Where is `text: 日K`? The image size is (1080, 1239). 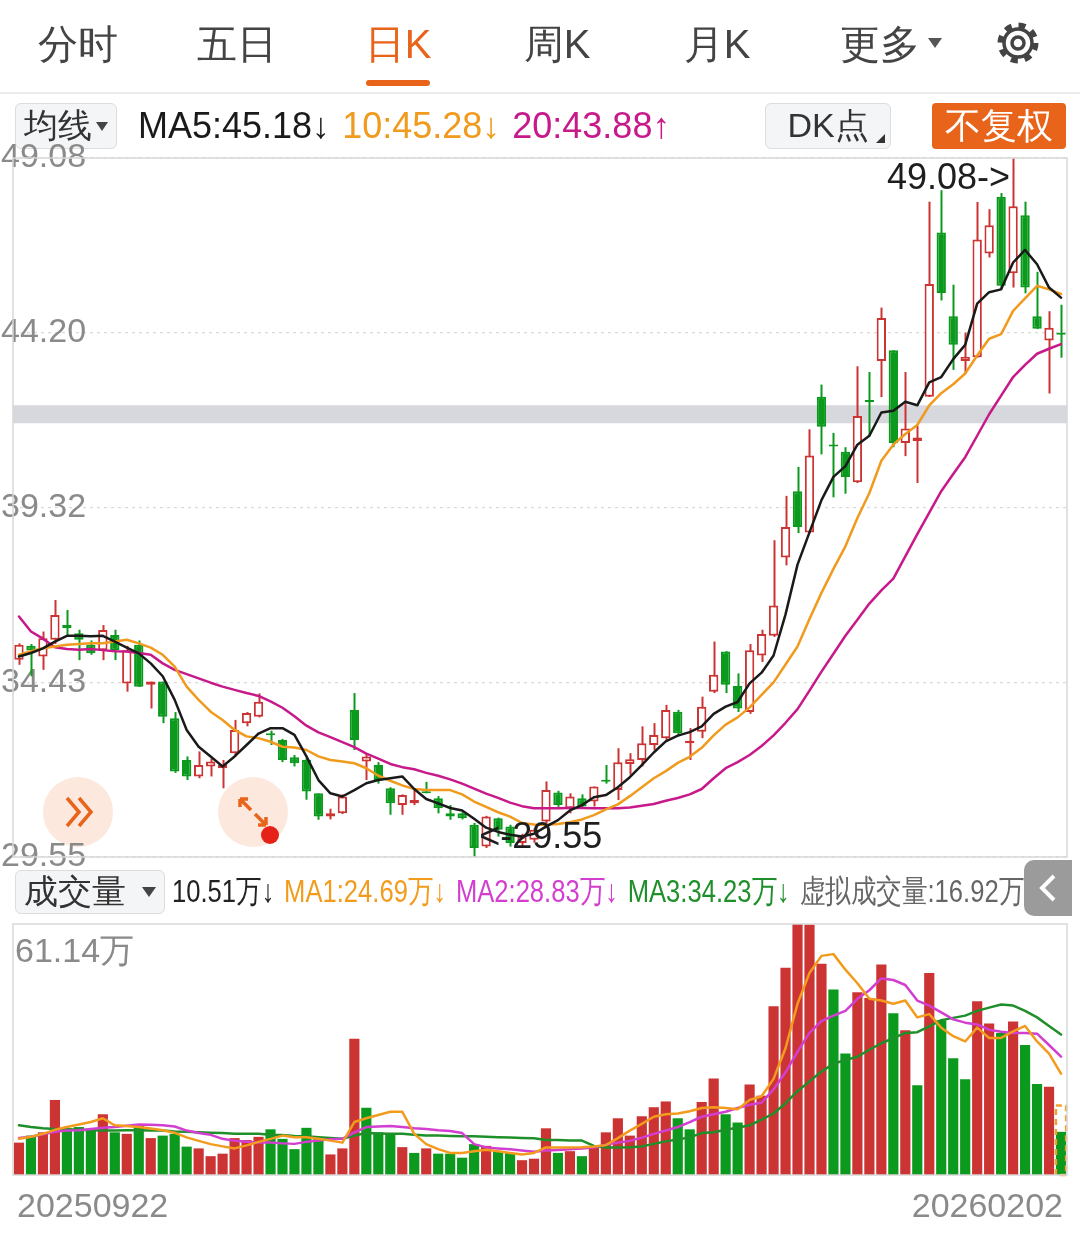
text: 日K is located at coordinates (398, 44).